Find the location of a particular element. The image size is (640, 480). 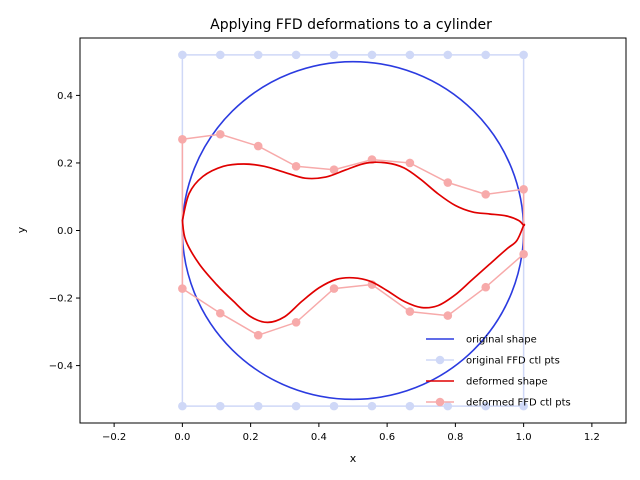

legend-label: original shape is located at coordinates (501, 340).